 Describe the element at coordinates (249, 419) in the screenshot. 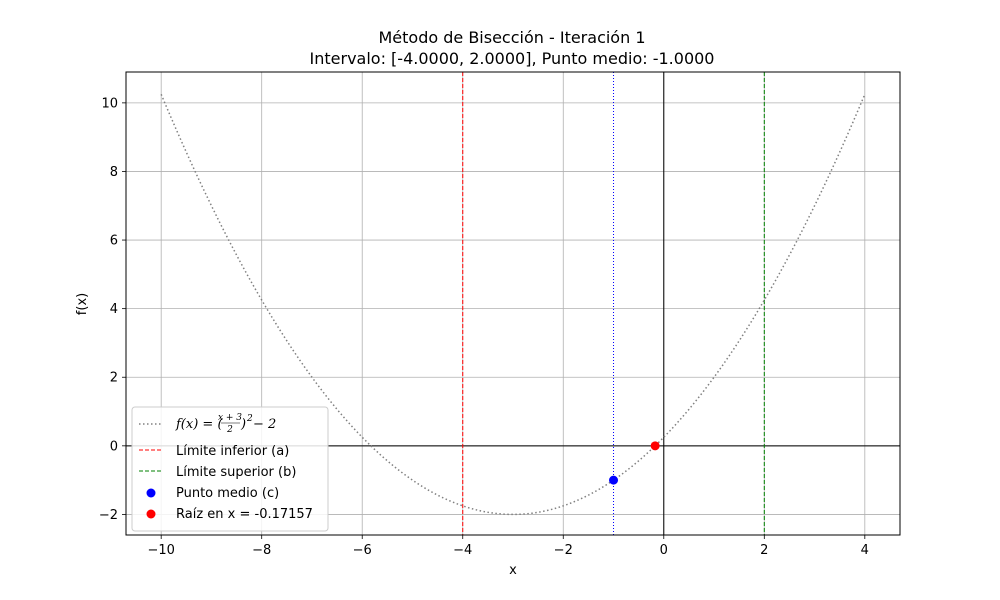

I see `legend-function-power: 2` at that location.